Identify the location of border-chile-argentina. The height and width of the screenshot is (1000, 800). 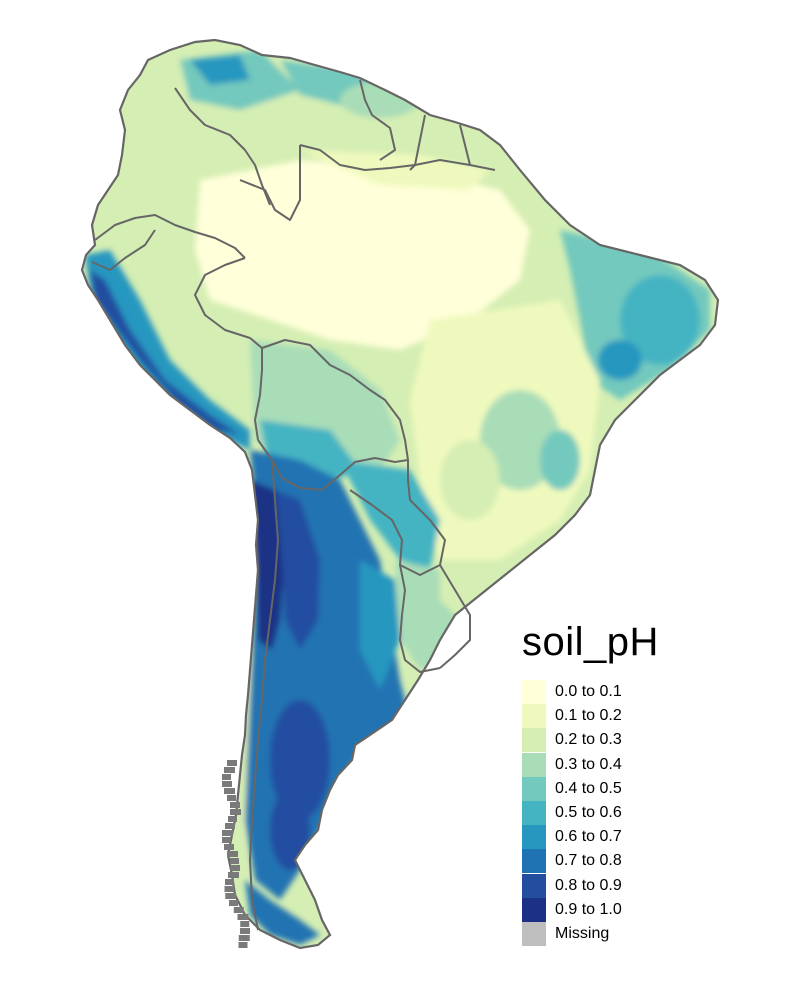
(264, 695).